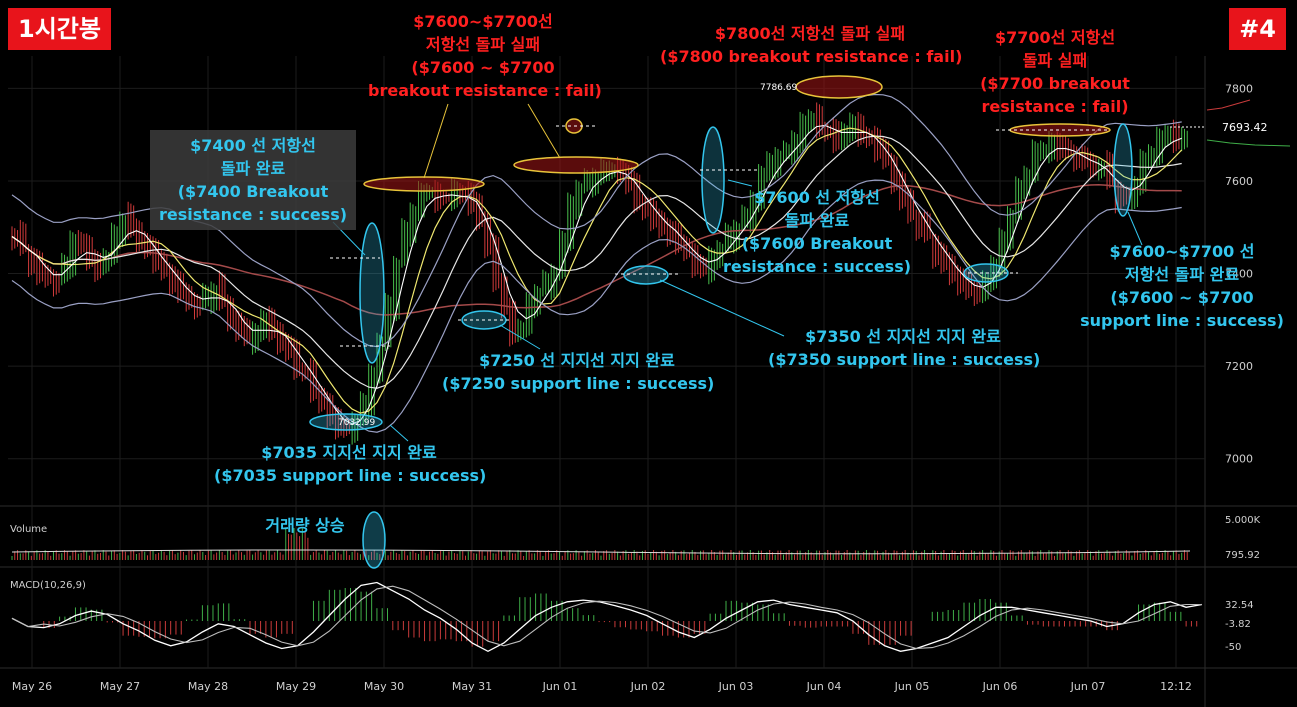 The height and width of the screenshot is (707, 1297). Describe the element at coordinates (1239, 605) in the screenshot. I see `macd-tick-label: 32.54` at that location.